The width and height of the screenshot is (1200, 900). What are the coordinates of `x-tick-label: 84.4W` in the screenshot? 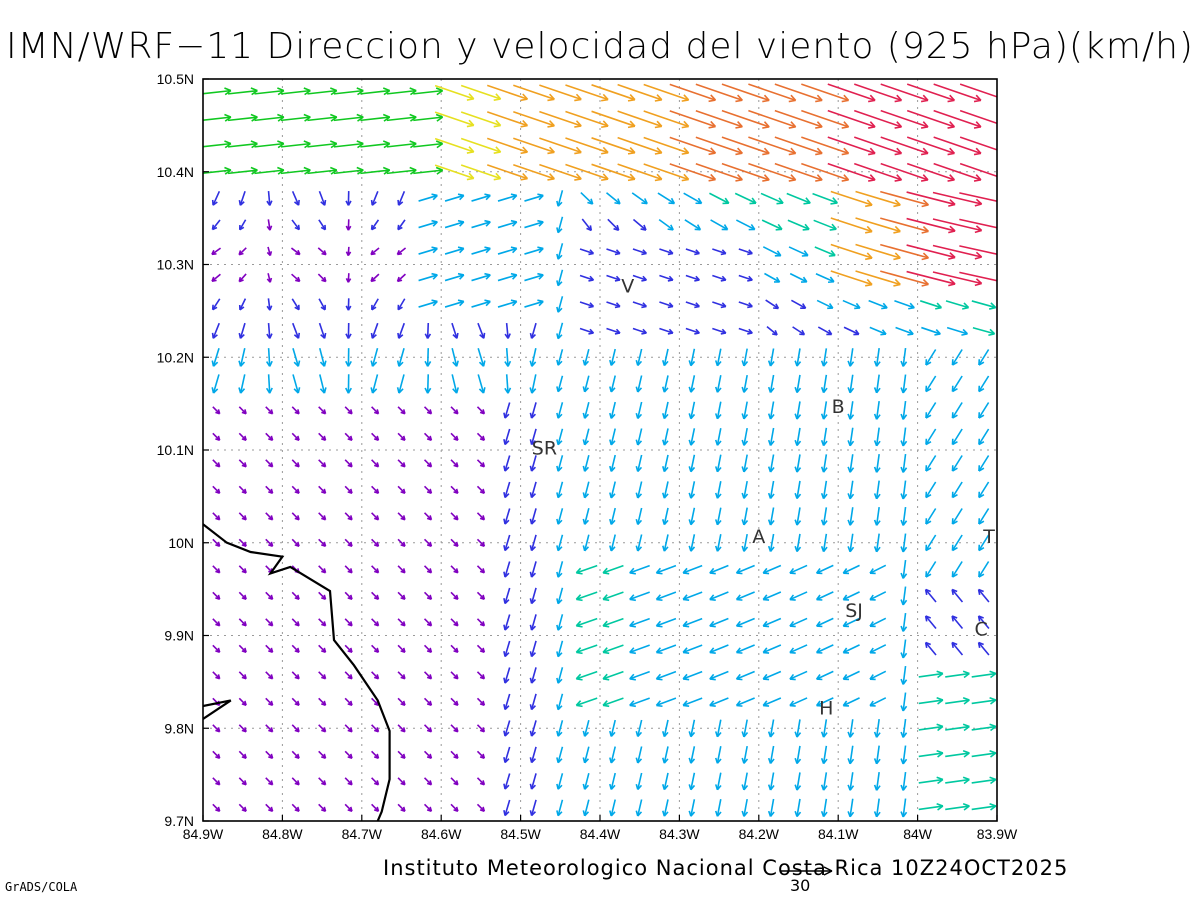 It's located at (600, 834).